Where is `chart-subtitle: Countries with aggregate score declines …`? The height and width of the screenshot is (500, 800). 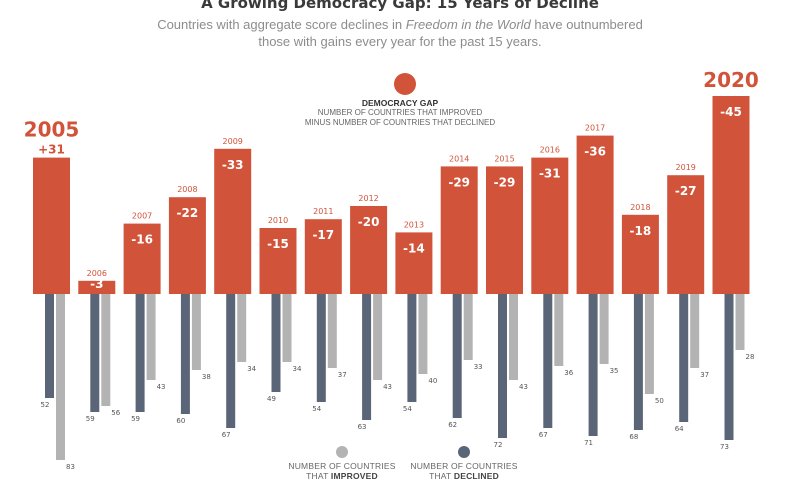
chart-subtitle: Countries with aggregate score declines … is located at coordinates (400, 33).